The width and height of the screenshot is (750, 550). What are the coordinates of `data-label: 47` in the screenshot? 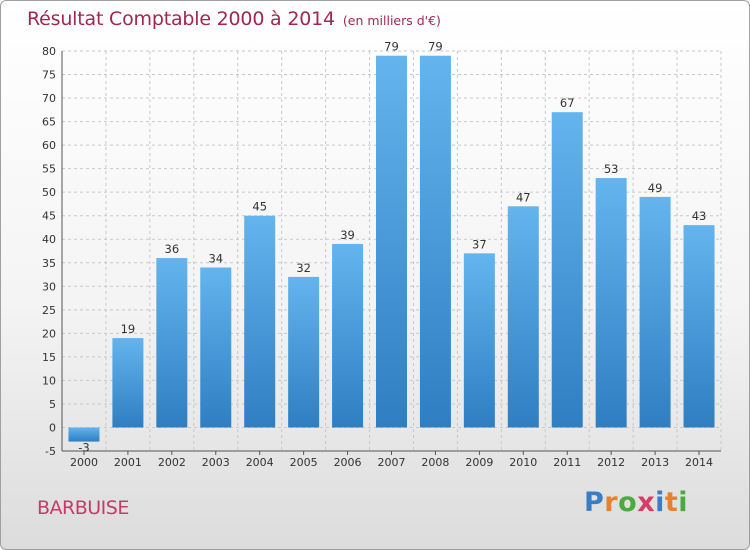 It's located at (523, 197).